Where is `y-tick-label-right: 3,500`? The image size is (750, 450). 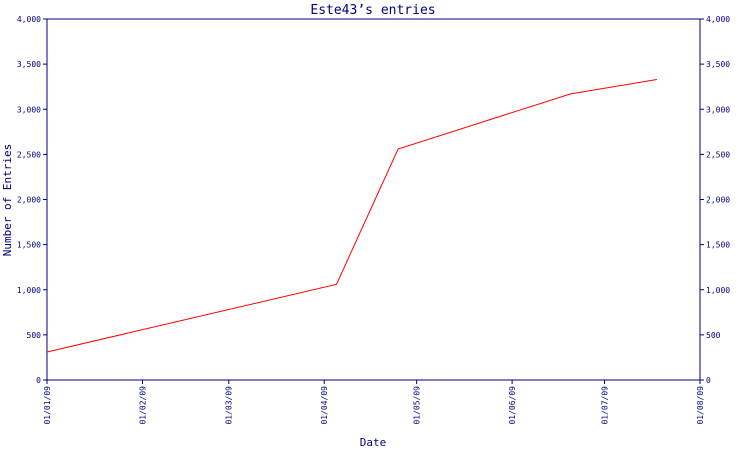 y-tick-label-right: 3,500 is located at coordinates (718, 64).